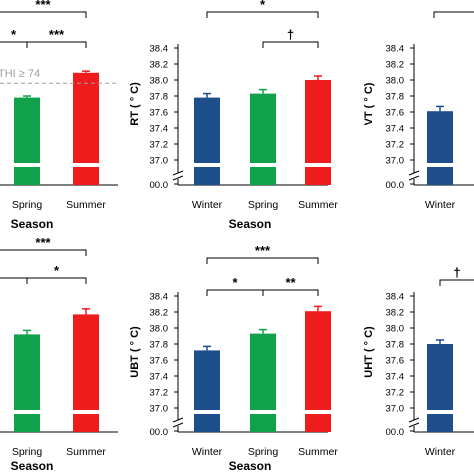 The height and width of the screenshot is (474, 474). I want to click on y-axis-label: VT ( ° C), so click(369, 103).